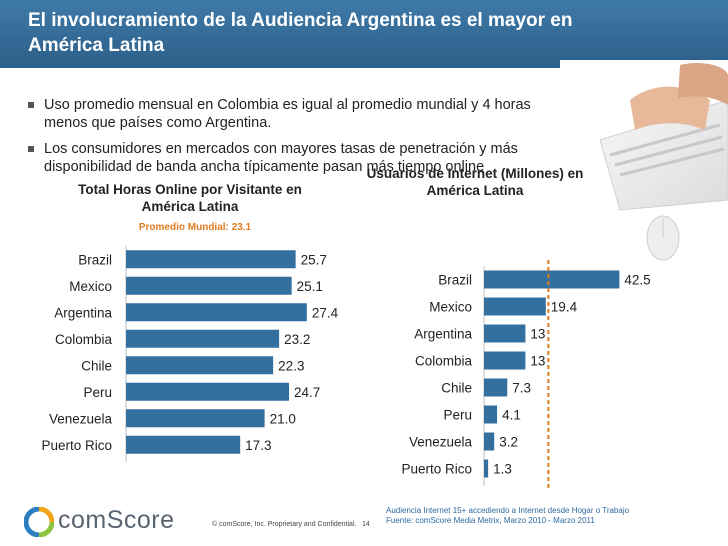  What do you see at coordinates (366, 524) in the screenshot?
I see `page-number: 14` at bounding box center [366, 524].